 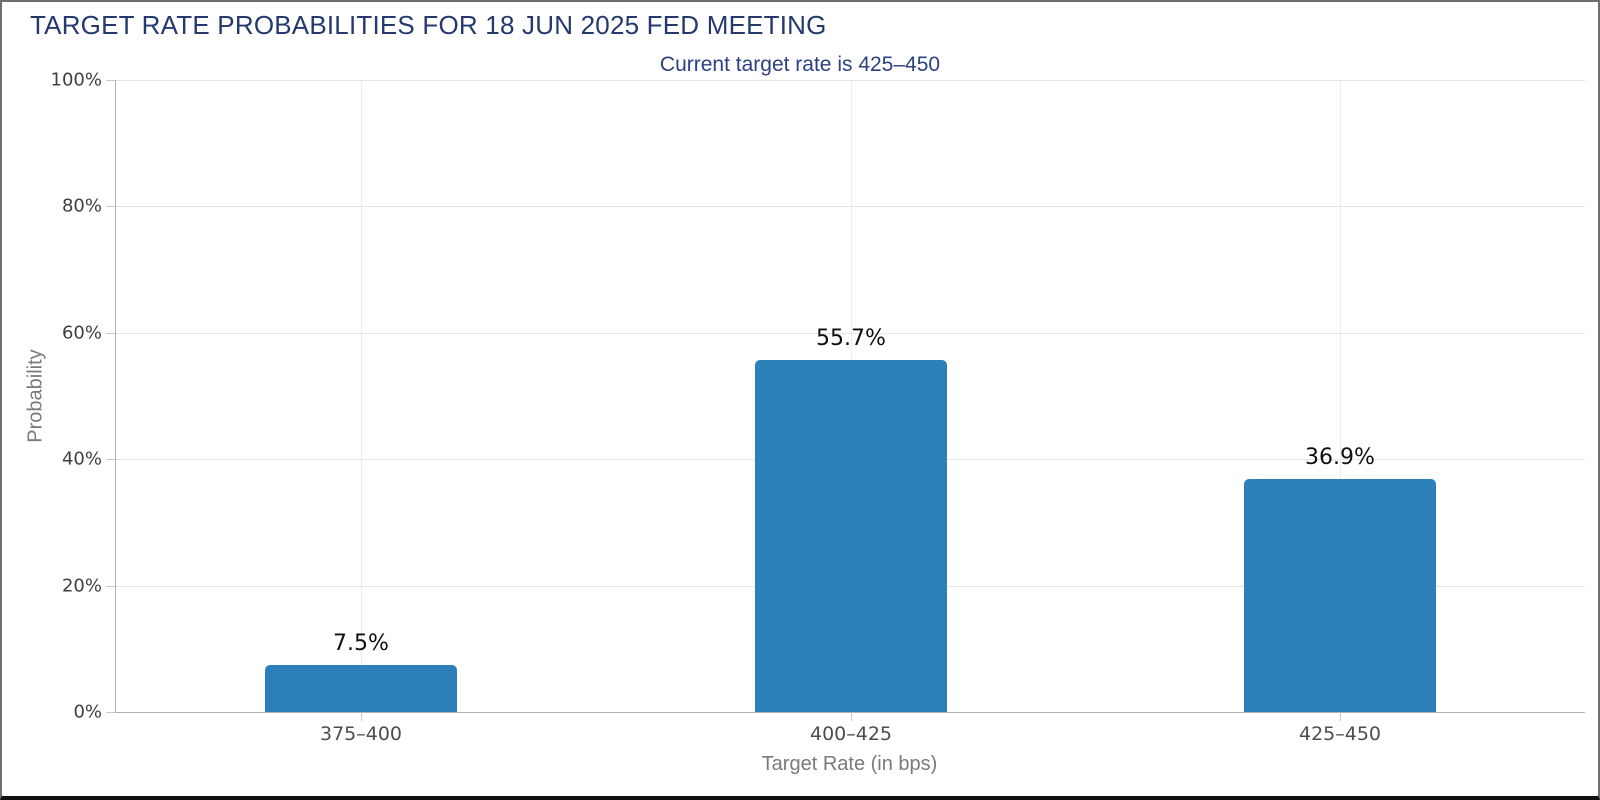 I want to click on bar-value-label: 7.5%, so click(x=361, y=643).